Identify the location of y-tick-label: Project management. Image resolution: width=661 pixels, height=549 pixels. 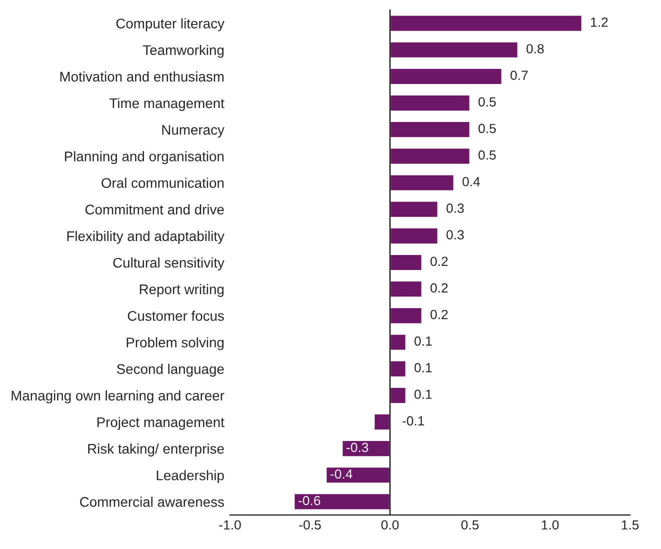
(160, 423).